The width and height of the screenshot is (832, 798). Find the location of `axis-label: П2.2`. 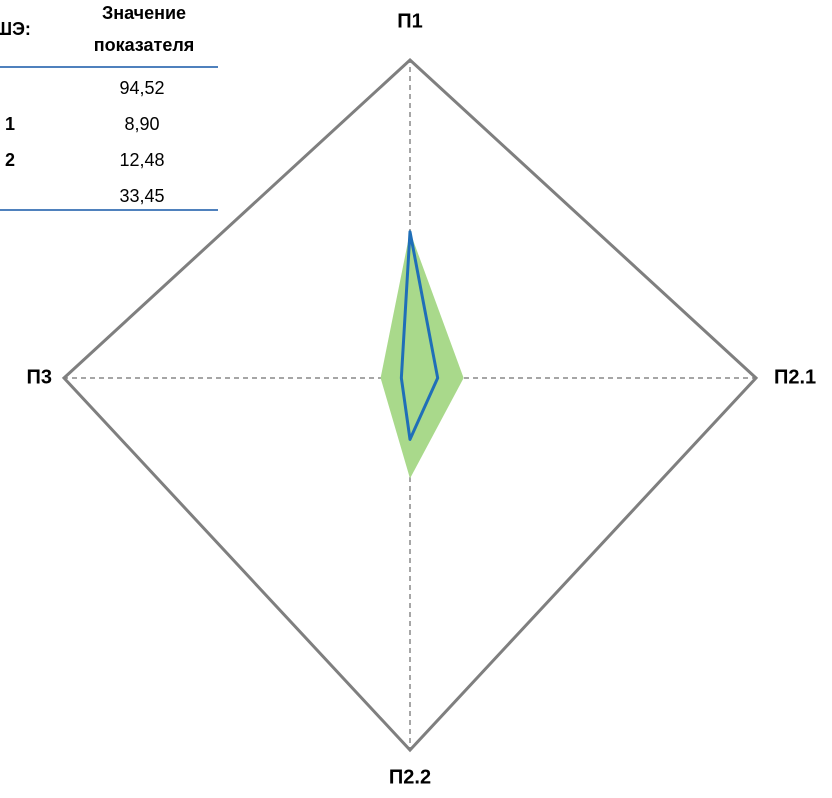

axis-label: П2.2 is located at coordinates (410, 777).